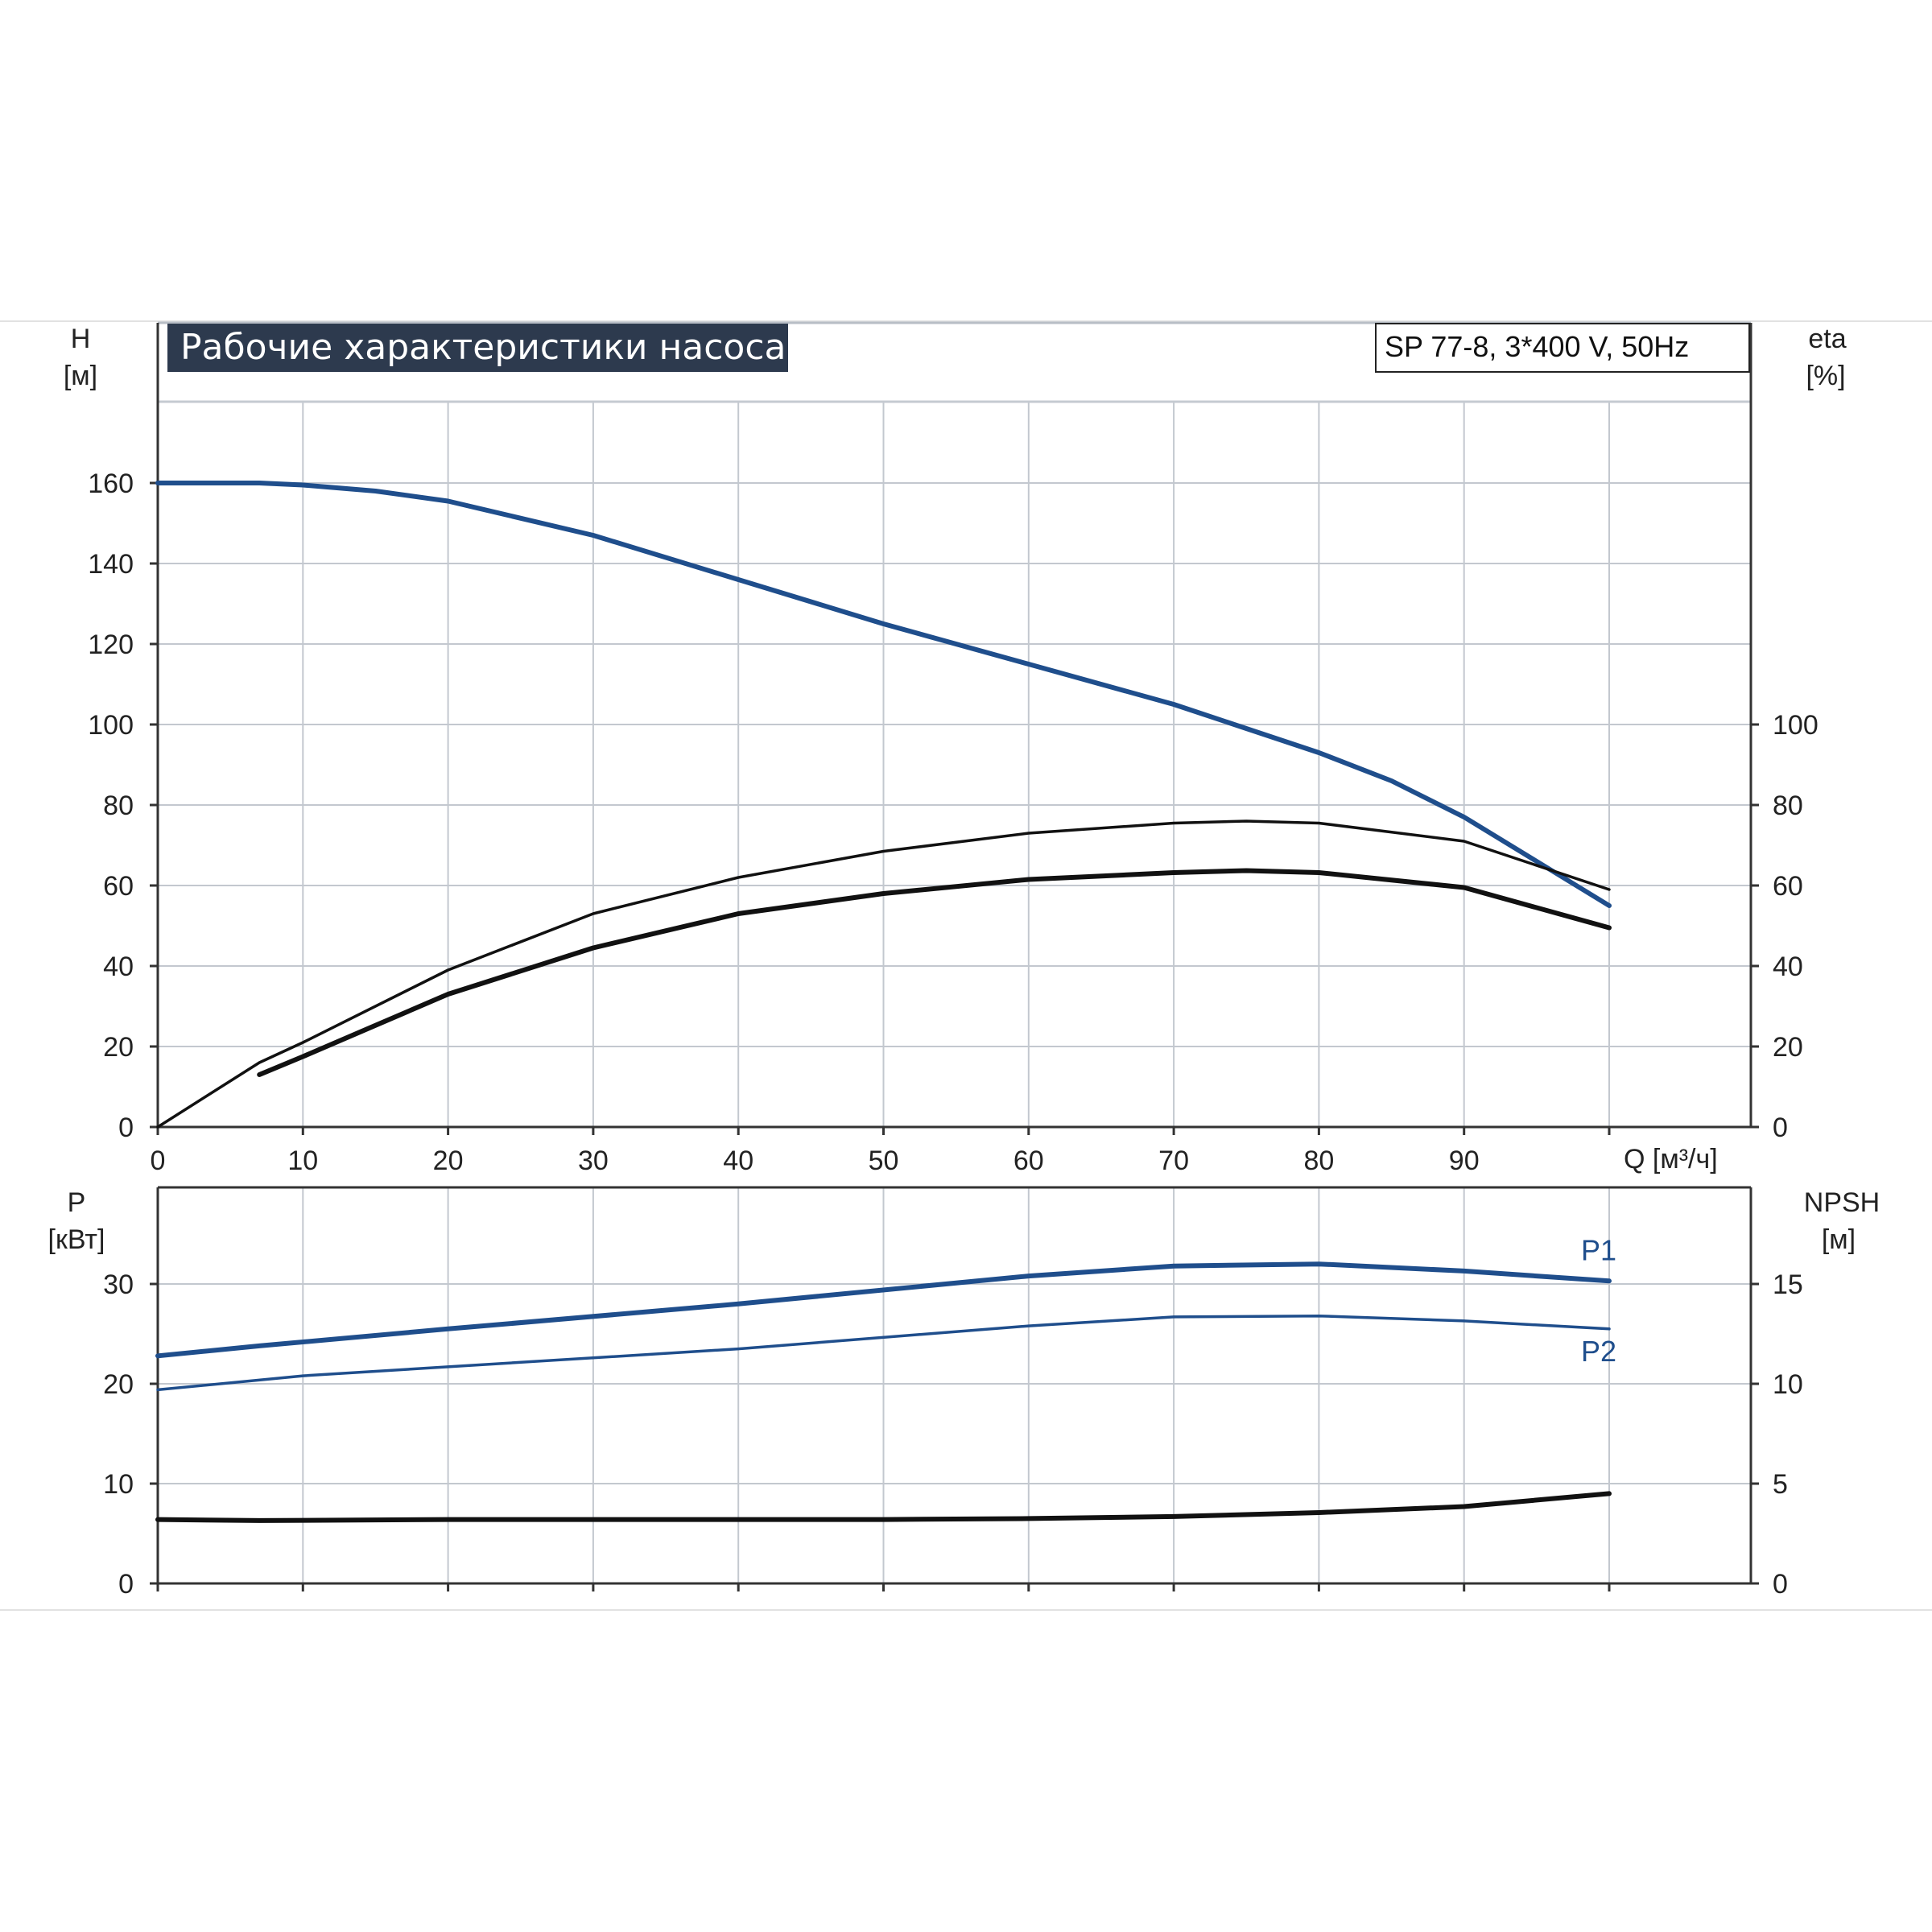 This screenshot has height=1932, width=1932. I want to click on y-right-tick-label: 100, so click(1795, 725).